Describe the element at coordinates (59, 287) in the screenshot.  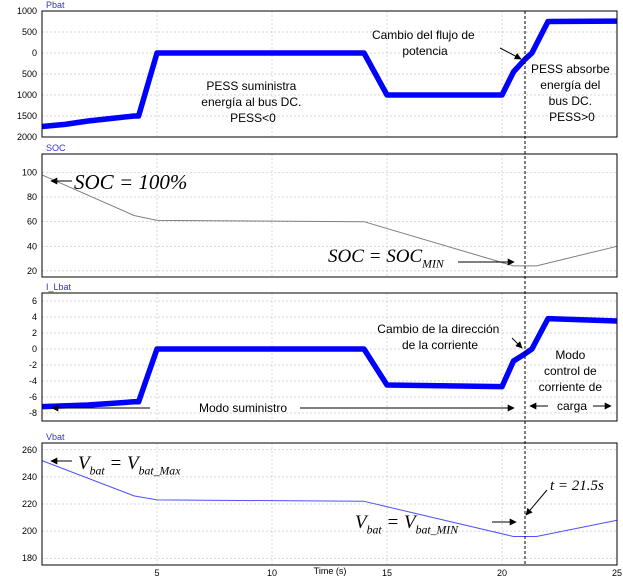
I see `panel-title: I_Lbat` at that location.